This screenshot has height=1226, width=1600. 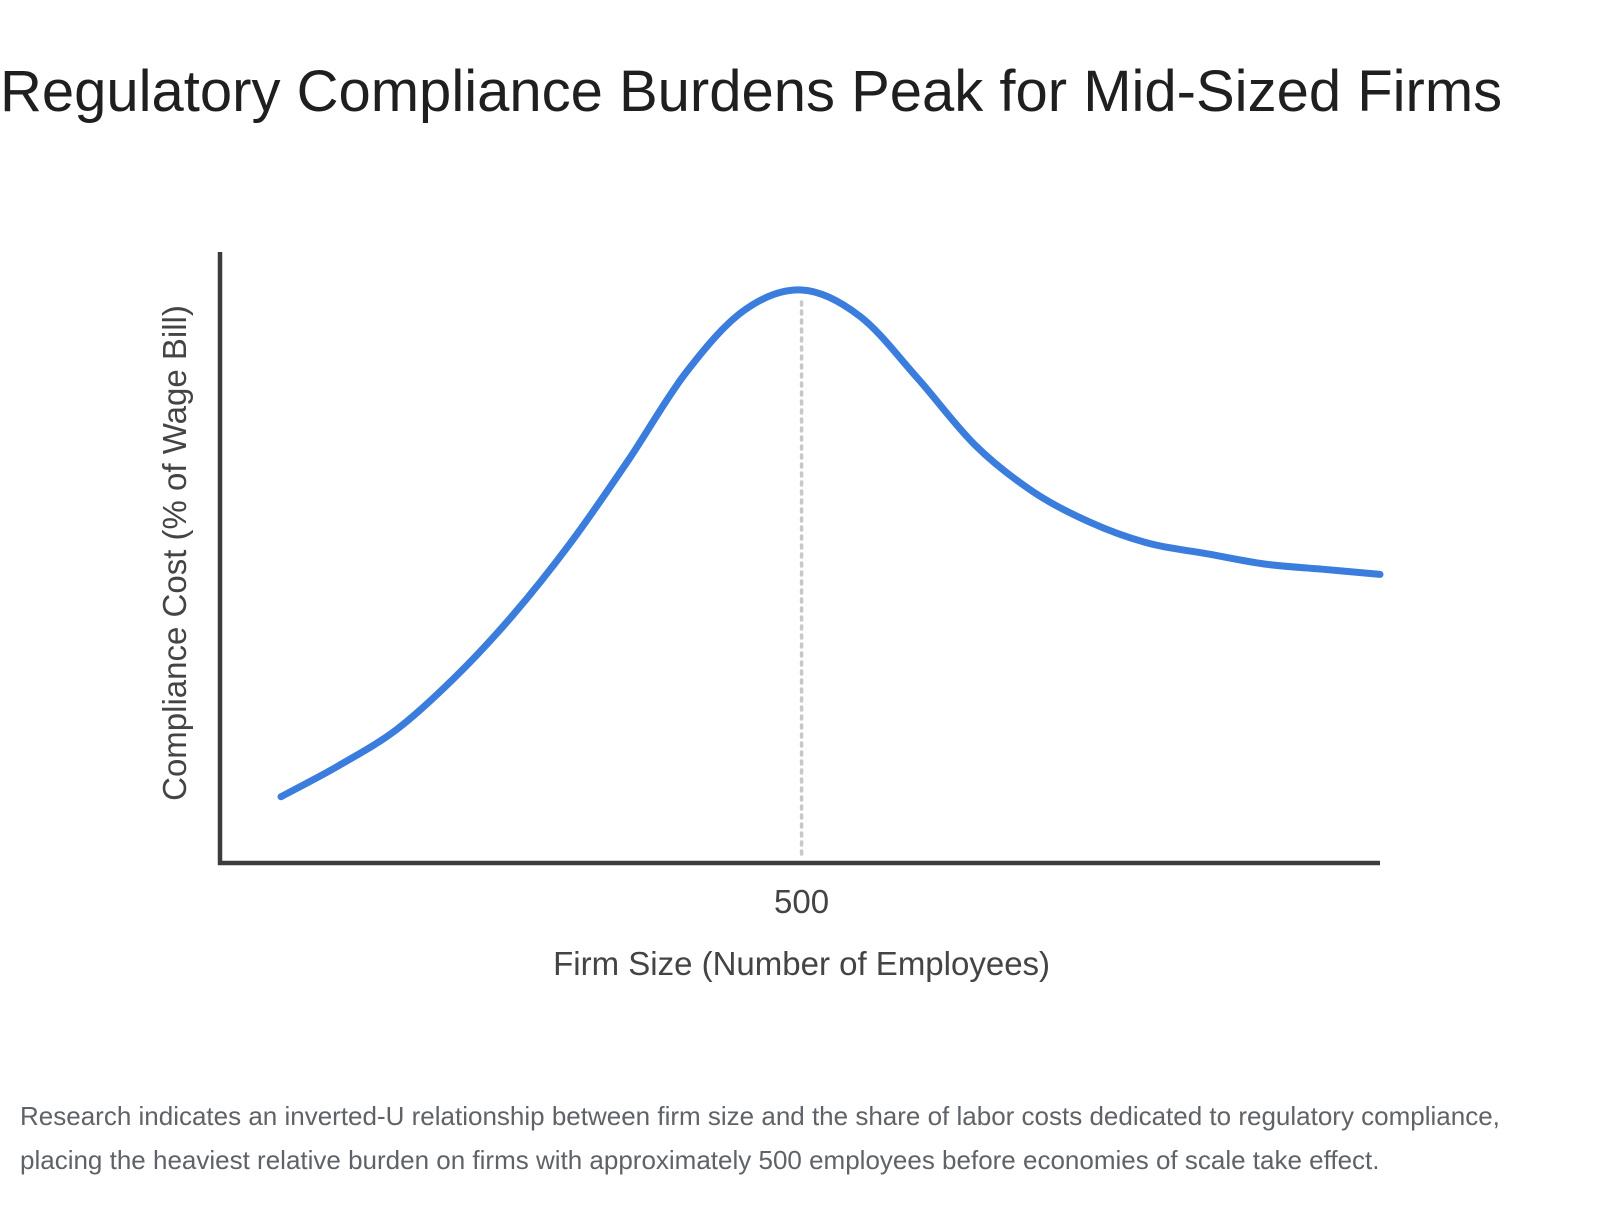 I want to click on x-axis-label: Firm Size (Number of Employees), so click(x=801, y=963).